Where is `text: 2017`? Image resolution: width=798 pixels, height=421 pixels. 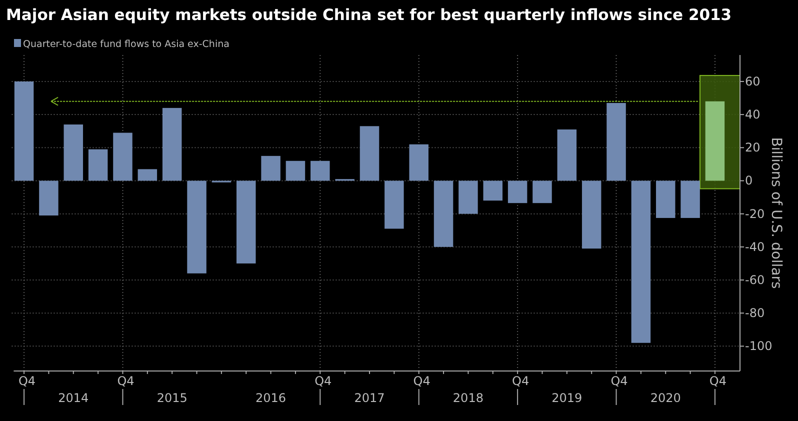
text: 2017 is located at coordinates (369, 398).